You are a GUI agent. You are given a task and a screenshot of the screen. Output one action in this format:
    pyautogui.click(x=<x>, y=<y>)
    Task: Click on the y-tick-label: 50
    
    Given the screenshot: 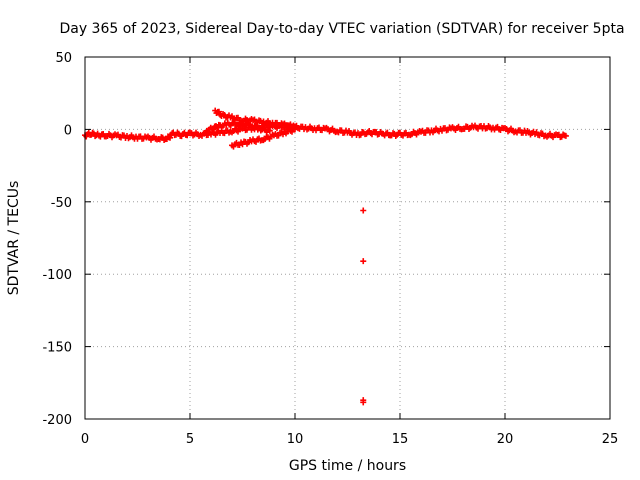 What is the action you would take?
    pyautogui.click(x=63, y=58)
    